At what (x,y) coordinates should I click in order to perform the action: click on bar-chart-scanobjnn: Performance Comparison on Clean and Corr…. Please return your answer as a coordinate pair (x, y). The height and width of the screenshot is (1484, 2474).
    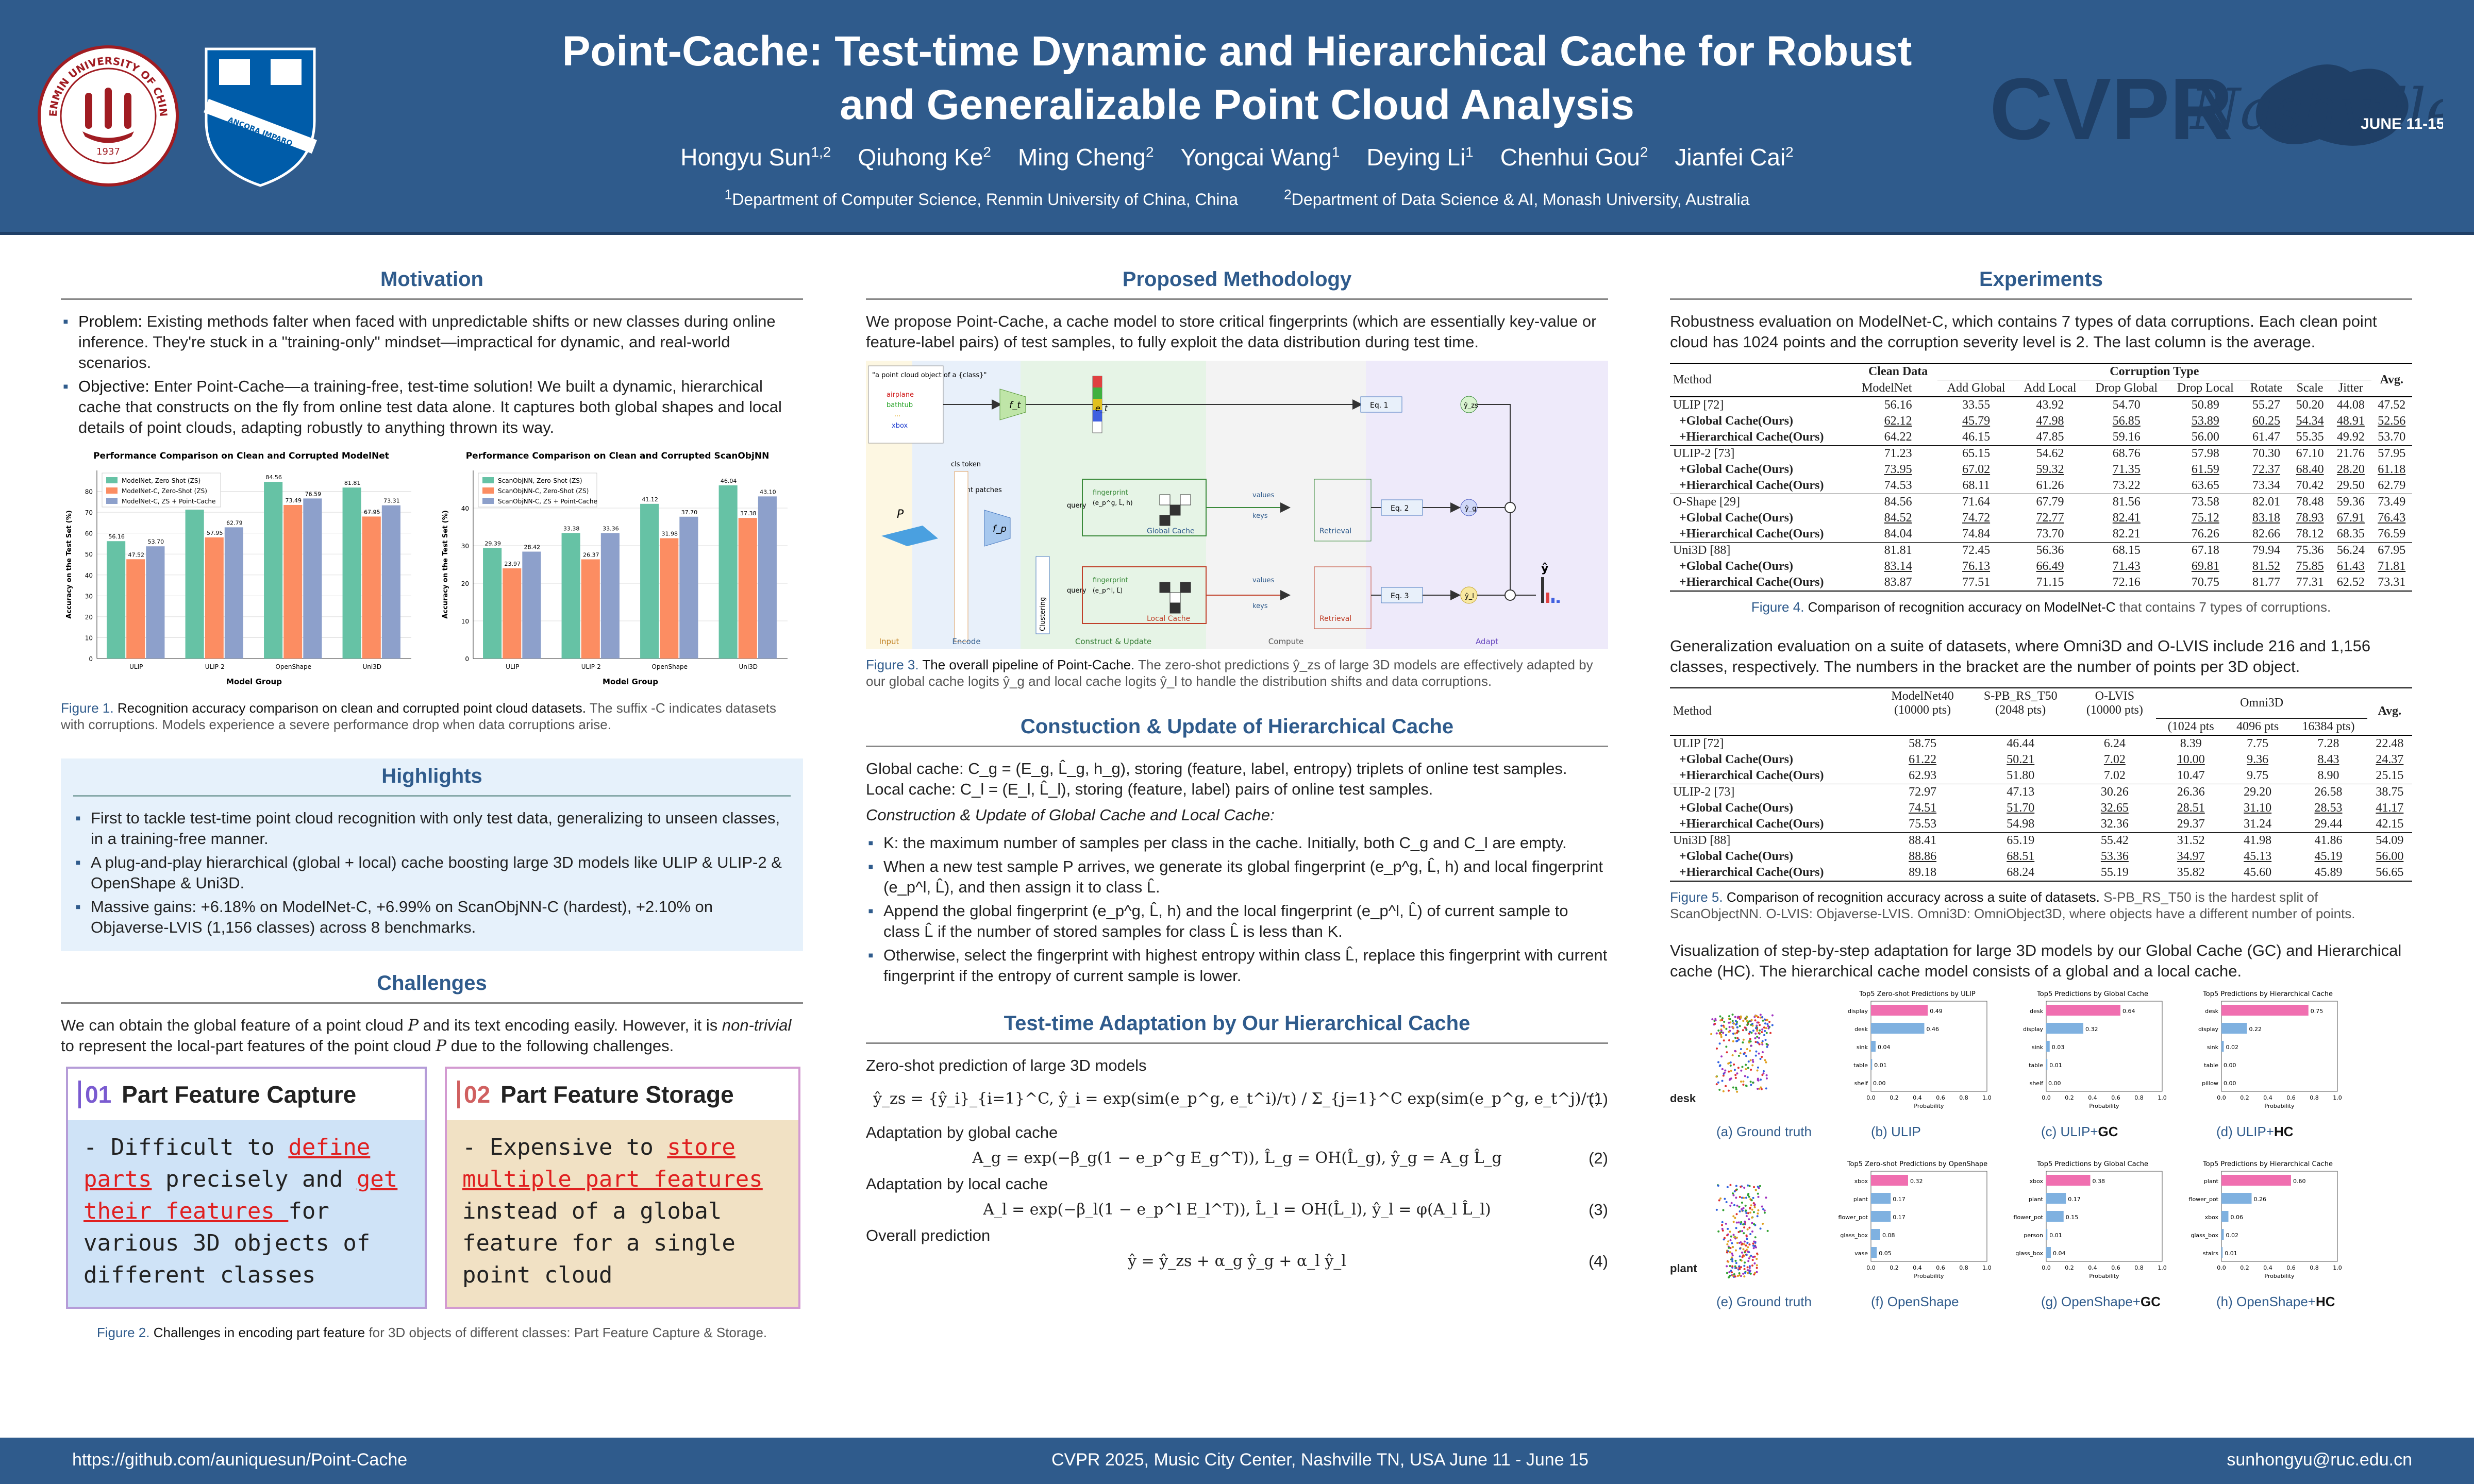
    Looking at the image, I should click on (615, 568).